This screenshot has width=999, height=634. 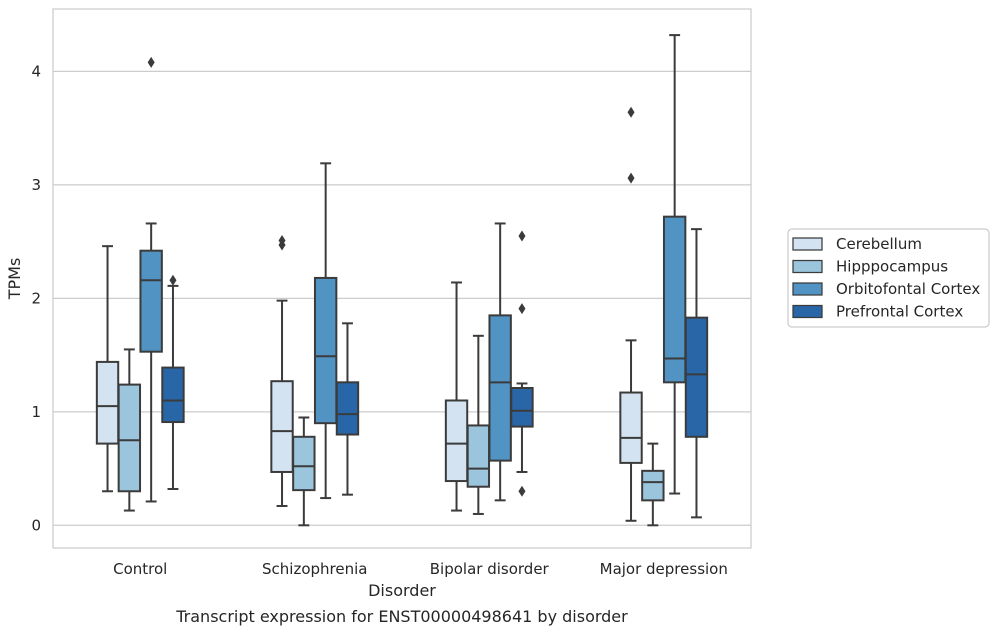 I want to click on y-axis-label: TPMs, so click(x=14, y=279).